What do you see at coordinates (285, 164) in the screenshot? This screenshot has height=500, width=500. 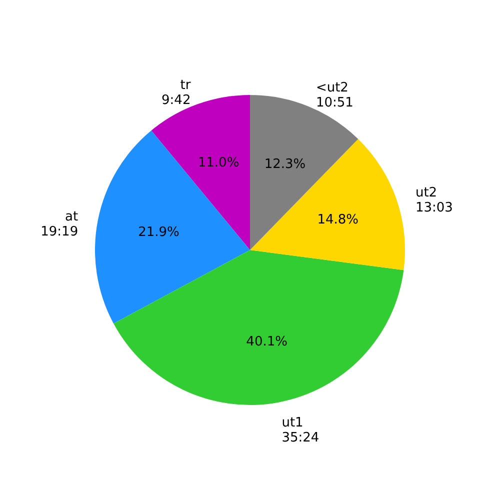 I see `data-label: 12.3%` at bounding box center [285, 164].